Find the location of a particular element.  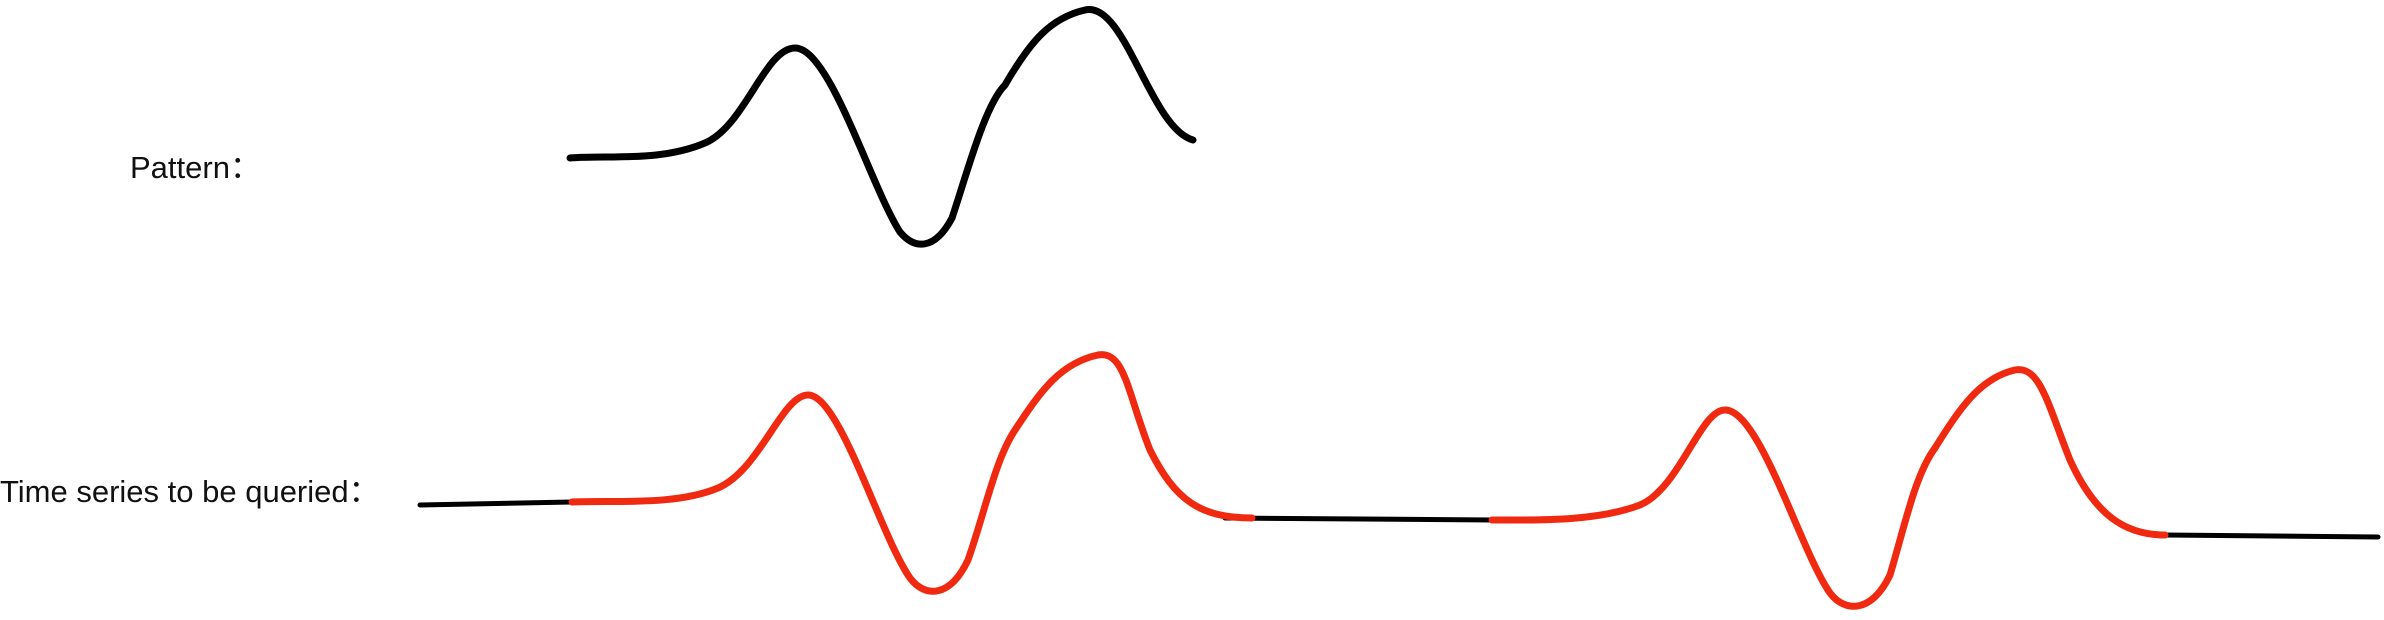

pattern-label: Pattern： is located at coordinates (195, 167).